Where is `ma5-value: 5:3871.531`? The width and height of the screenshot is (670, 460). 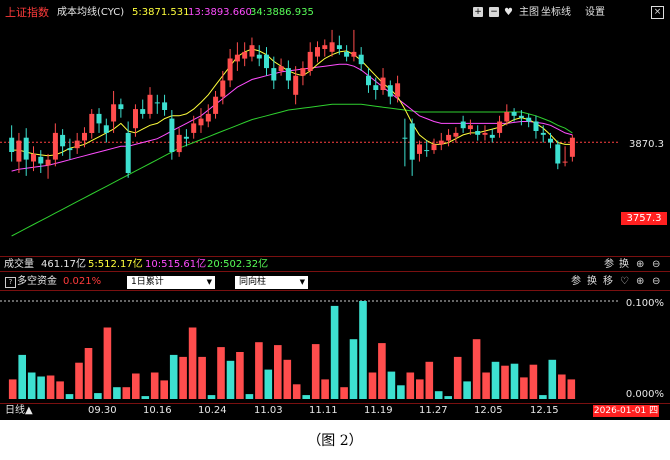
ma5-value: 5:3871.531 is located at coordinates (161, 12).